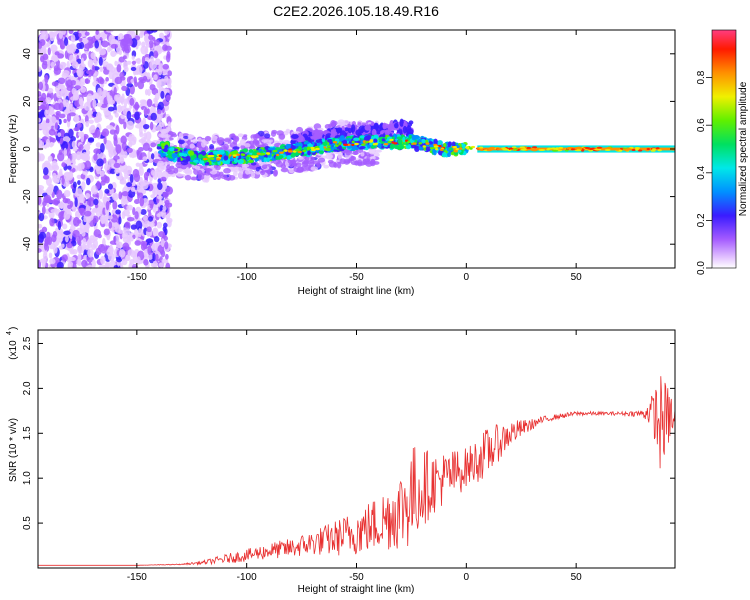  What do you see at coordinates (701, 172) in the screenshot?
I see `colorbar-tick-label: 0.4` at bounding box center [701, 172].